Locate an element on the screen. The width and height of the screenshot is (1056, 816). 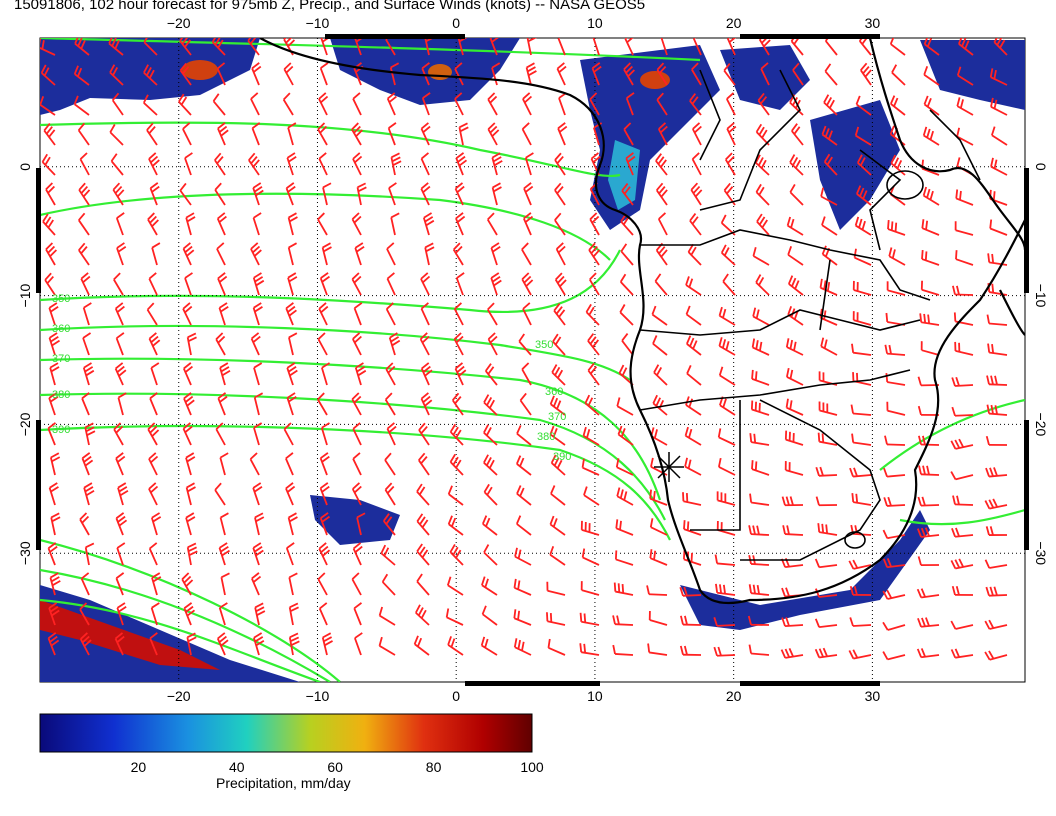
lon-tick-label-bottom: 20 is located at coordinates (734, 696).